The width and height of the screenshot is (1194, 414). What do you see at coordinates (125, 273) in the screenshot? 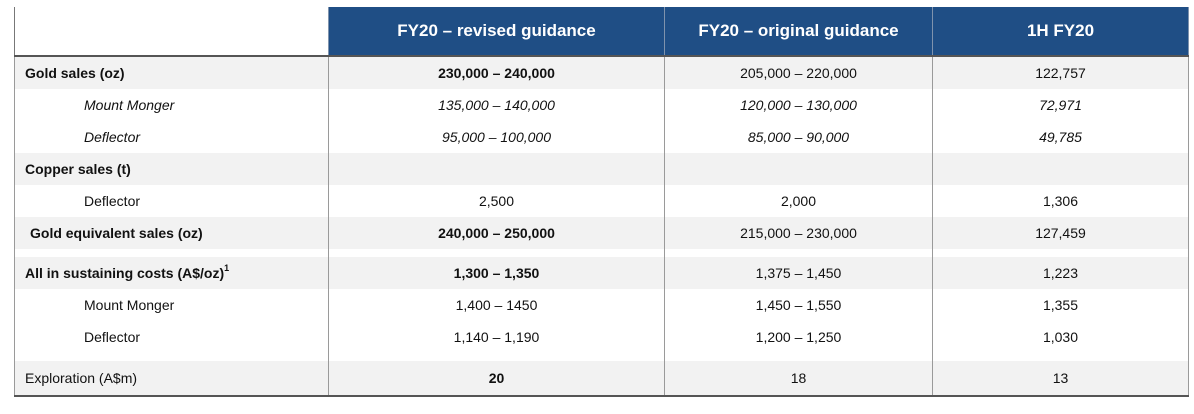
I see `row-label-text: All in sustaining costs (A$/oz)` at bounding box center [125, 273].